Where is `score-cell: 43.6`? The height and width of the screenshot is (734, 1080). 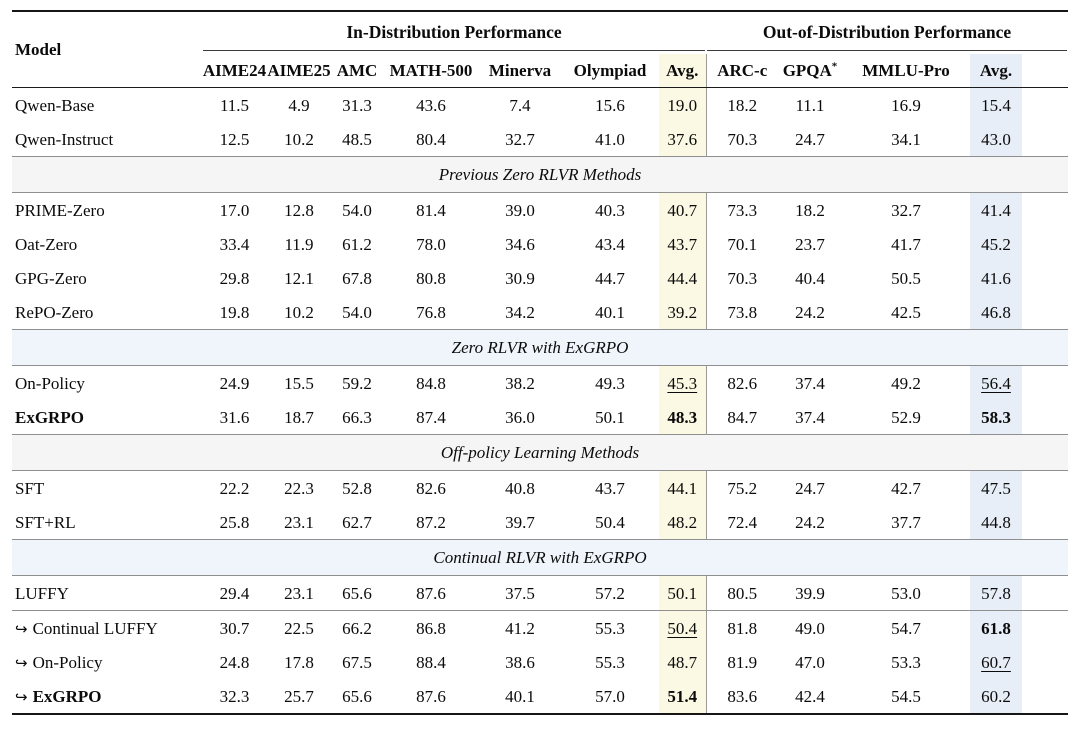
score-cell: 43.6 is located at coordinates (431, 105).